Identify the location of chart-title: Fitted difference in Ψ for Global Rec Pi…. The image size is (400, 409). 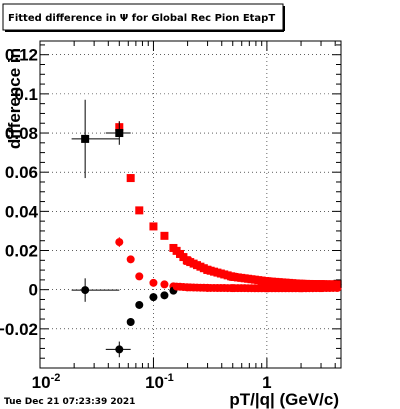
(141, 18).